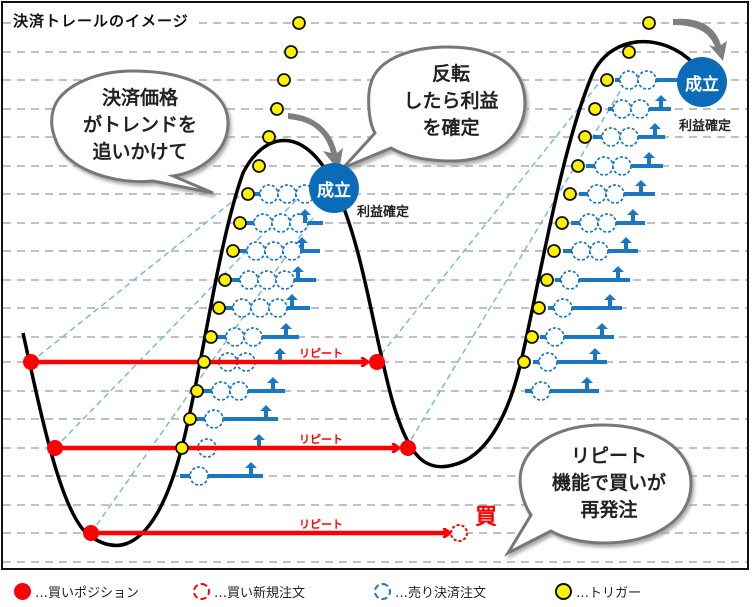 Image resolution: width=752 pixels, height=607 pixels. Describe the element at coordinates (700, 39) in the screenshot. I see `reversal-arrow-right` at that location.